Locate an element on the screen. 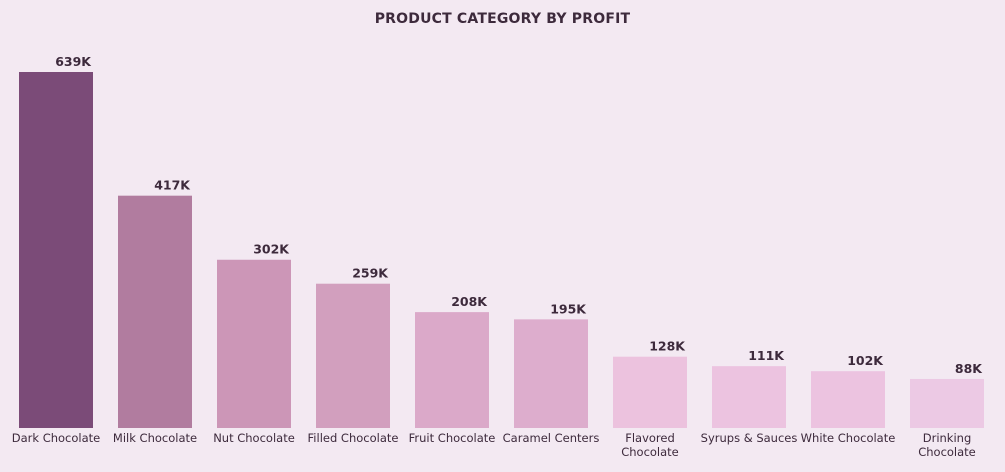 This screenshot has height=472, width=1005. bar-value-label: 417K is located at coordinates (172, 185).